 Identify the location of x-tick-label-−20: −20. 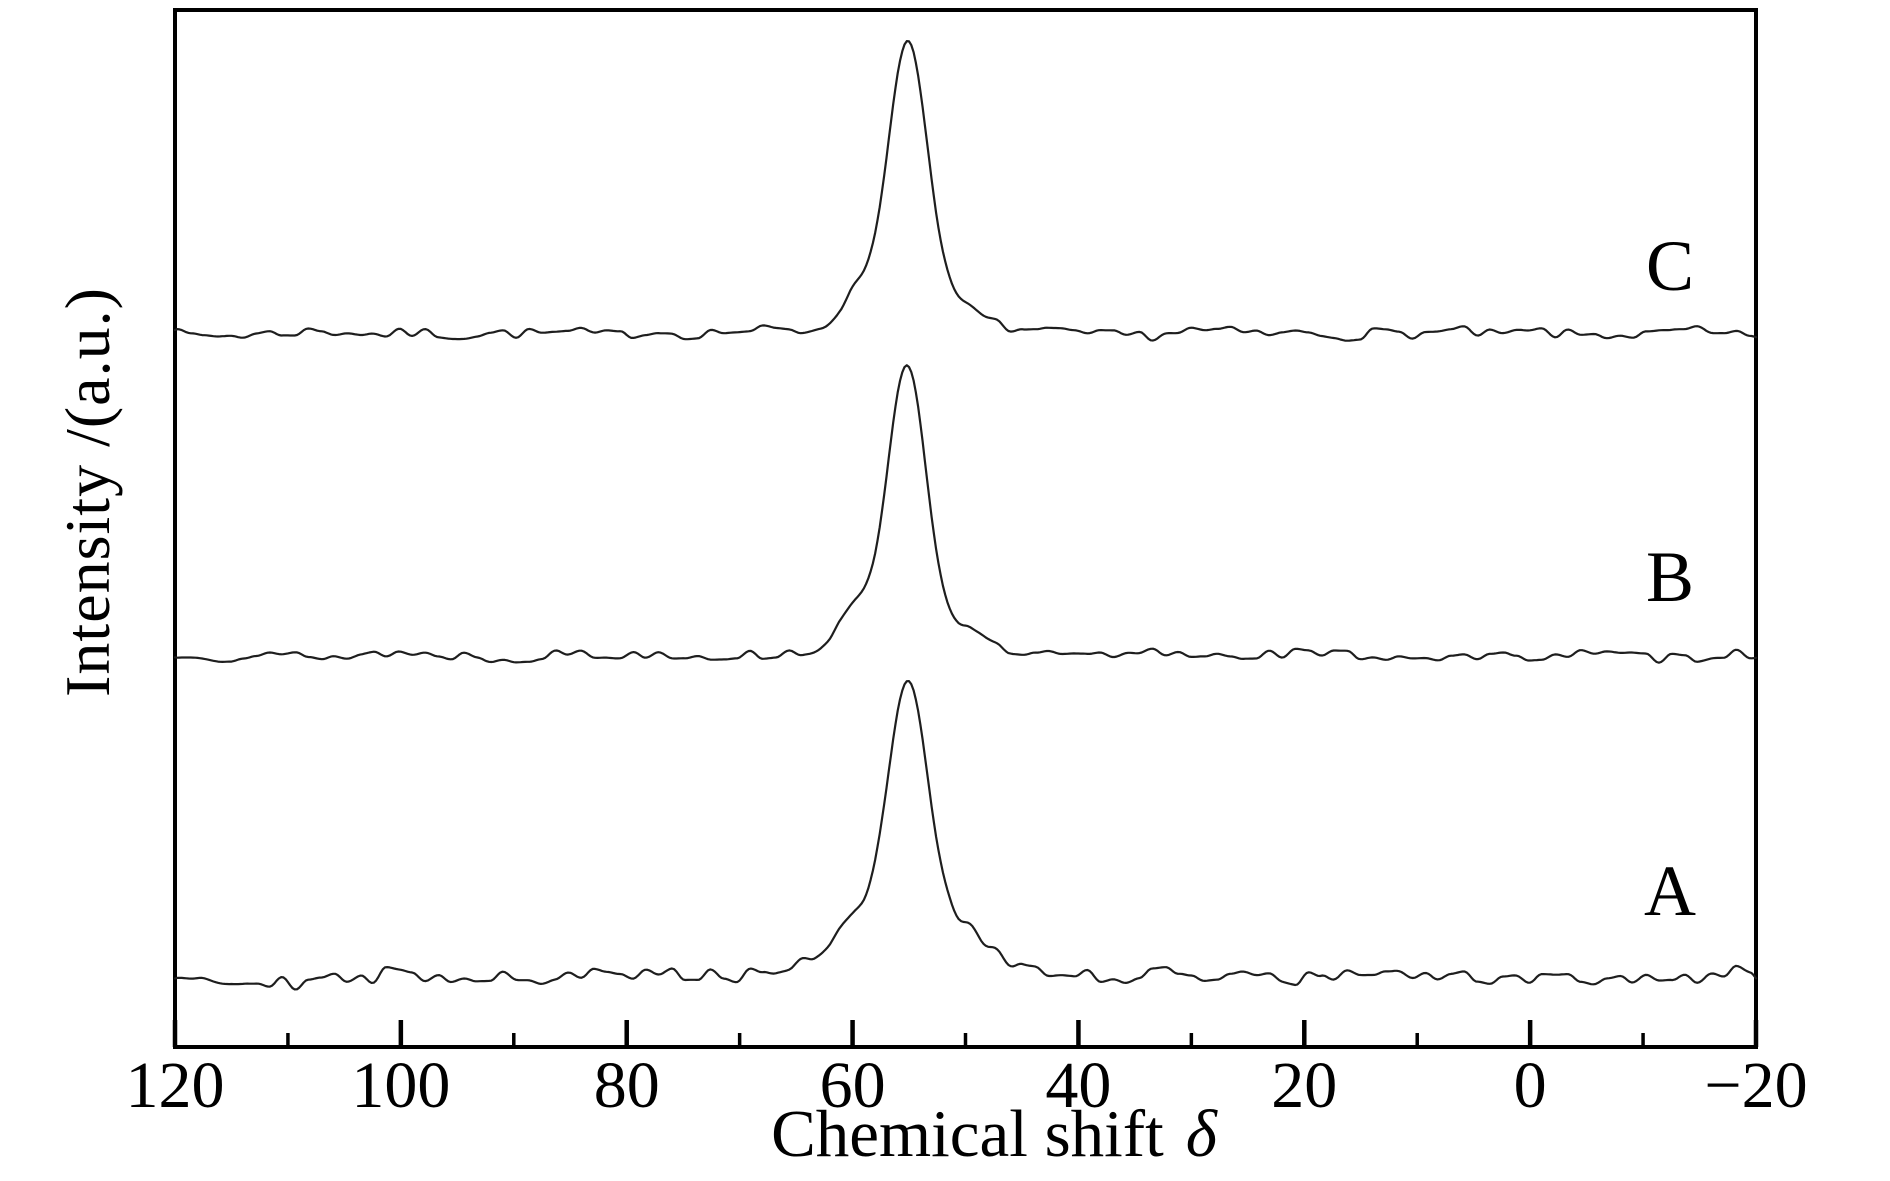
(1756, 1085).